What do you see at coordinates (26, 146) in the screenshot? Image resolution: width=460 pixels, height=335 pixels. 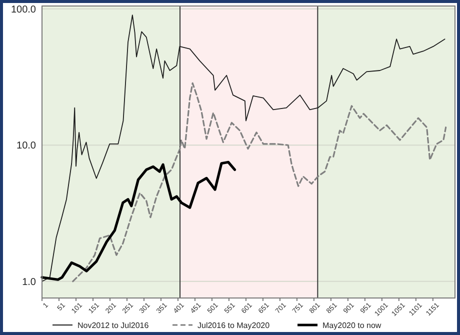 I see `y-tick-label: 10.0` at bounding box center [26, 146].